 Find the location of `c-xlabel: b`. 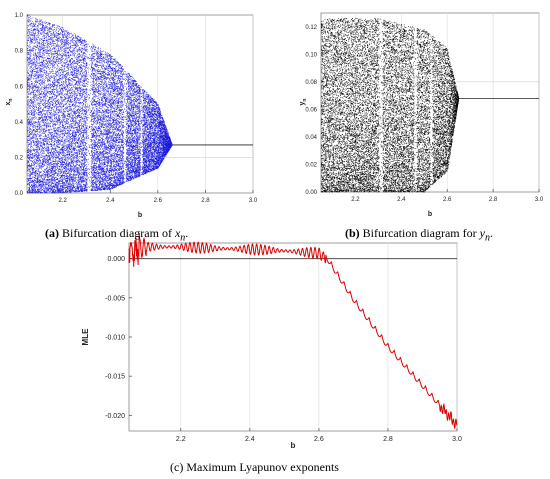

c-xlabel: b is located at coordinates (293, 445).